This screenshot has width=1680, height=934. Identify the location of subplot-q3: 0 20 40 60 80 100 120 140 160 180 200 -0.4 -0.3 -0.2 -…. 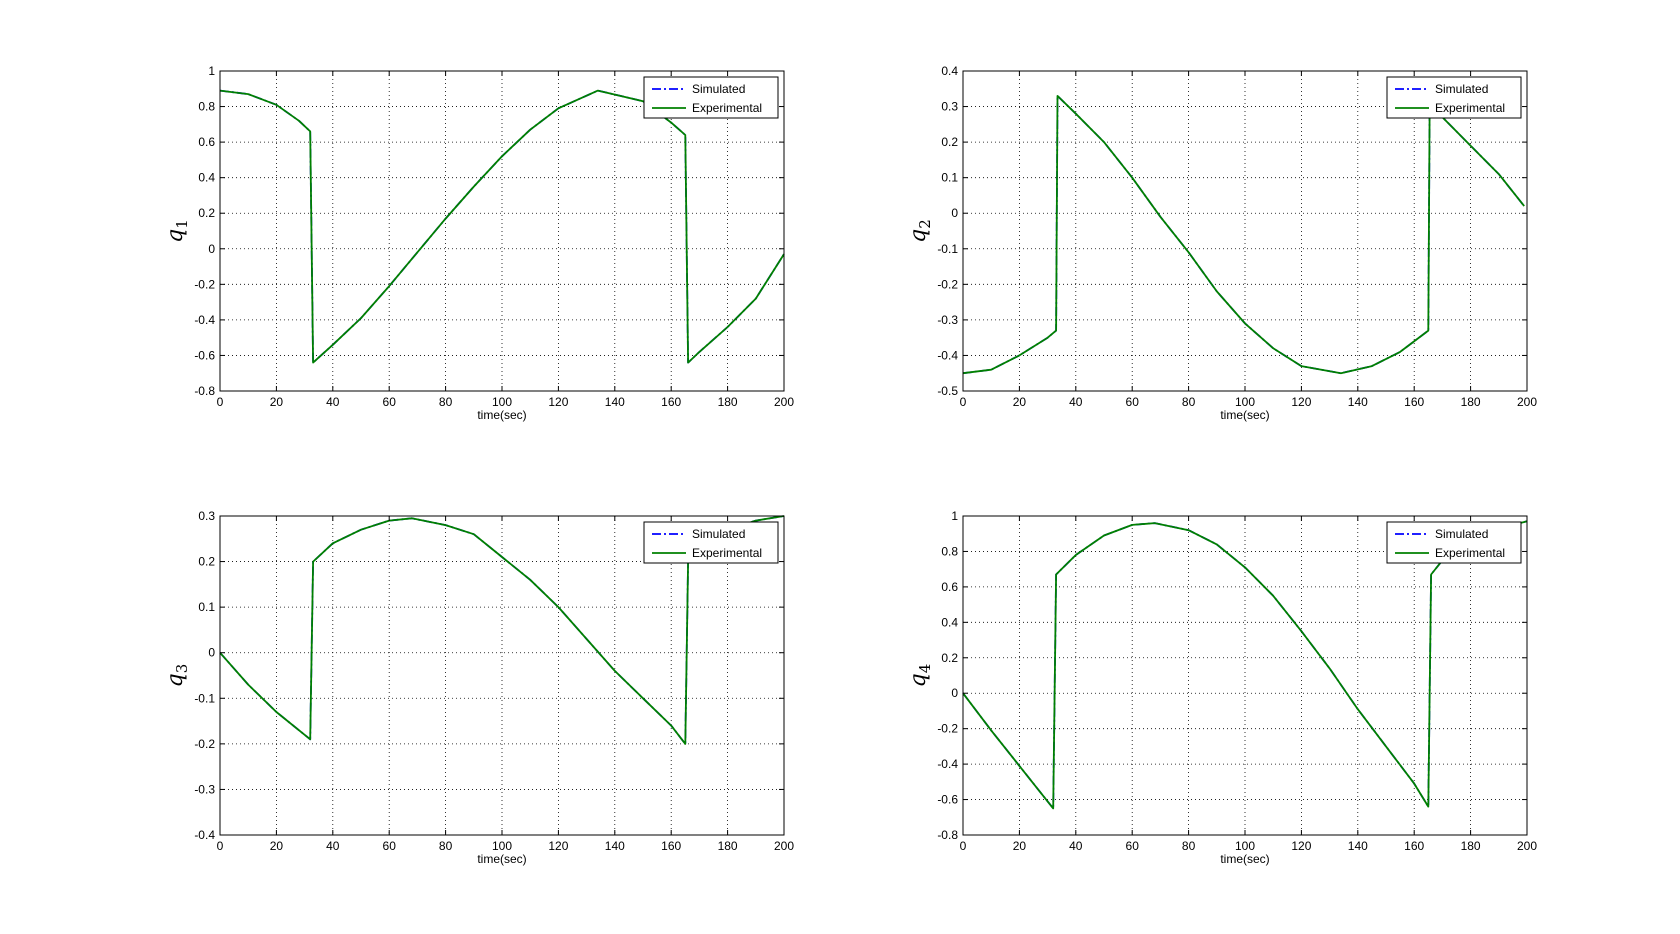
(478, 687).